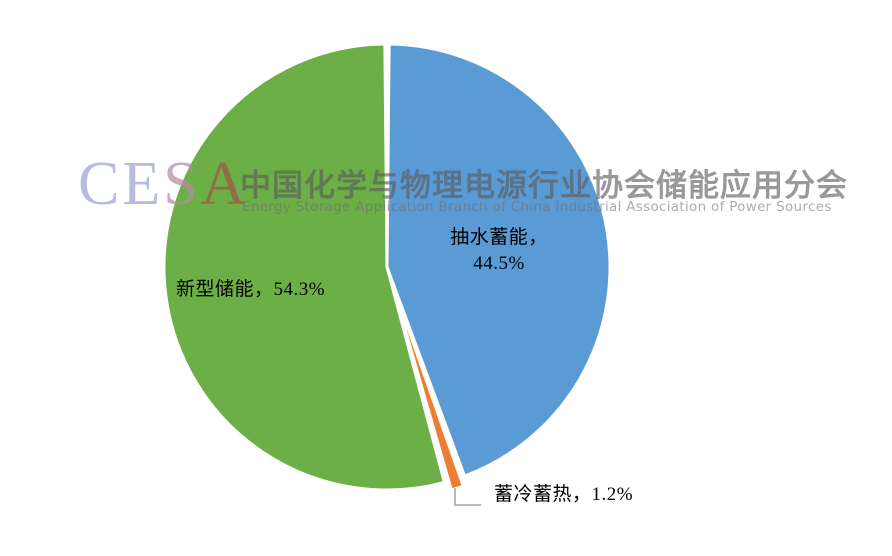  Describe the element at coordinates (251, 289) in the screenshot. I see `slice-label-new-storage: 新型储能，54.3%` at that location.